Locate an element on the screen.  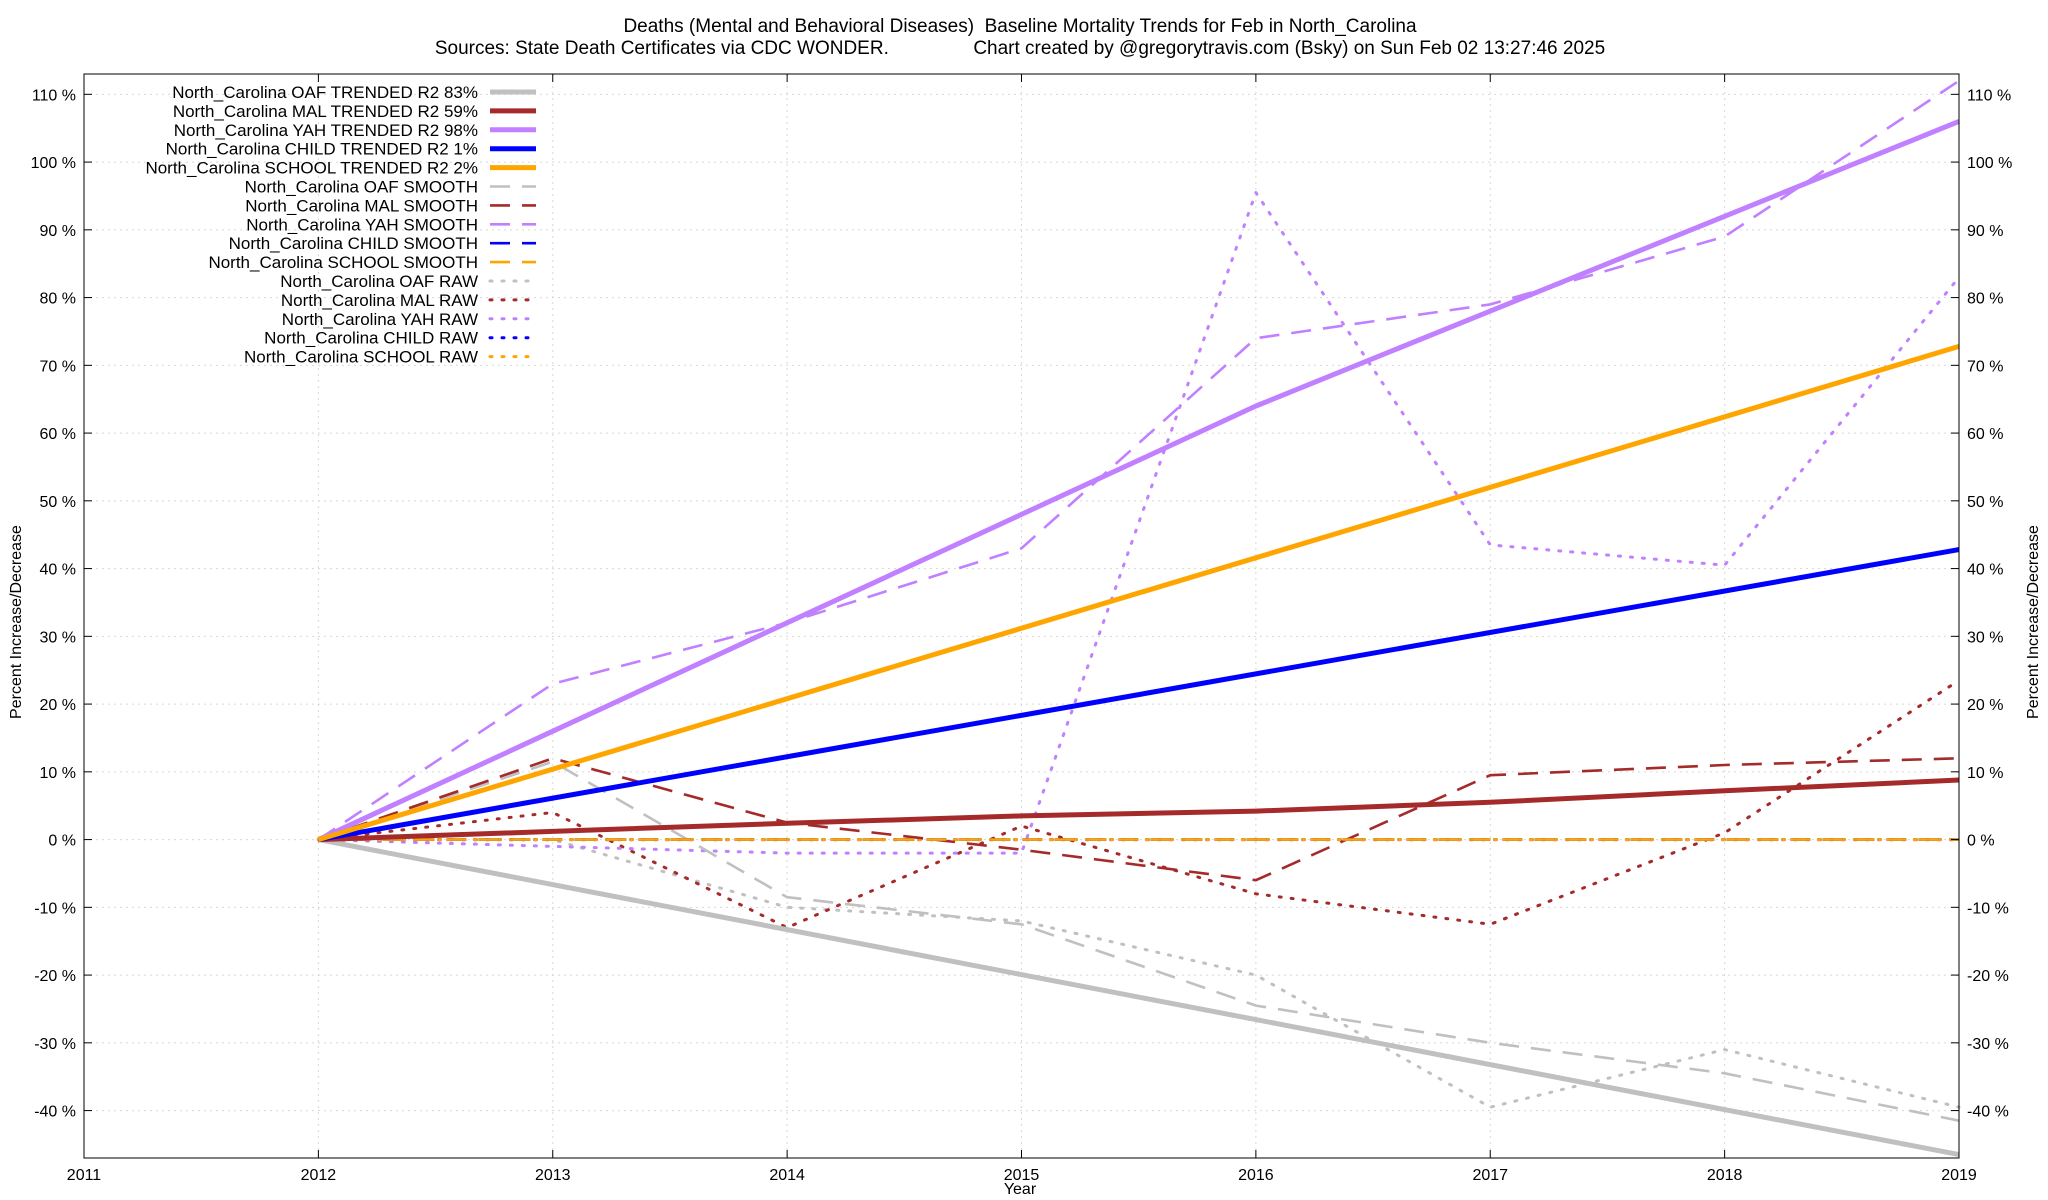
x-tick-label: 2018 is located at coordinates (1725, 1175).